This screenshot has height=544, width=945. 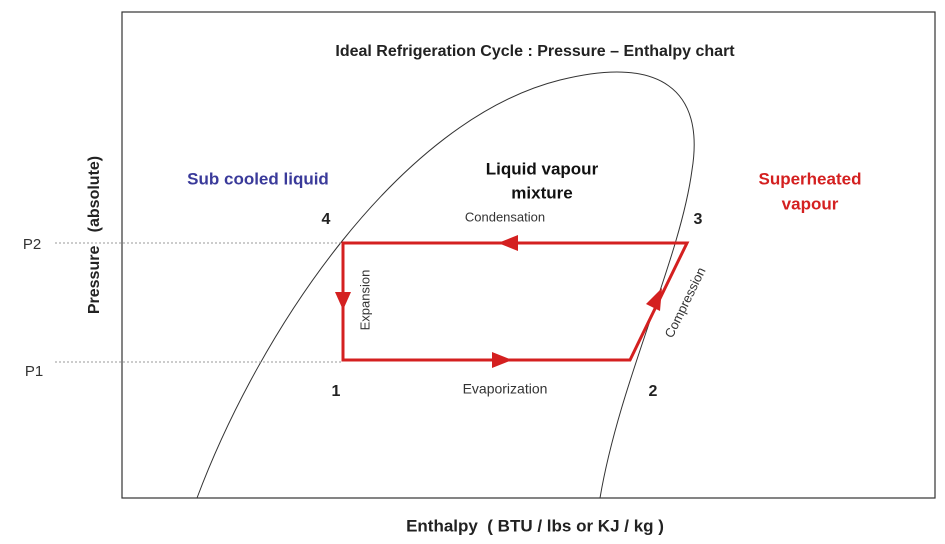 I want to click on y-axis-label: Pressure (absolute), so click(x=94, y=235).